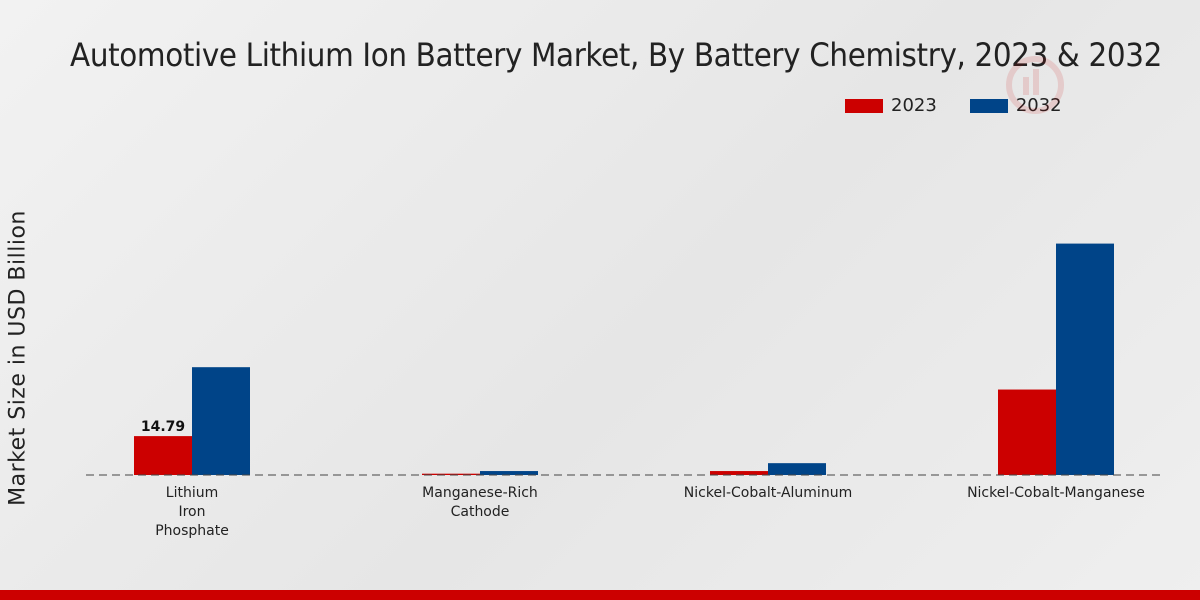 Image resolution: width=1200 pixels, height=600 pixels. What do you see at coordinates (1038, 105) in the screenshot?
I see `legend-label-2032: 2032` at bounding box center [1038, 105].